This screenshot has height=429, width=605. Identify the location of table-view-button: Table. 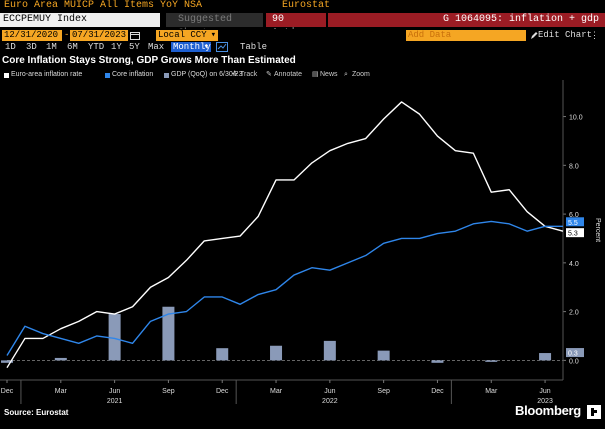
(254, 47).